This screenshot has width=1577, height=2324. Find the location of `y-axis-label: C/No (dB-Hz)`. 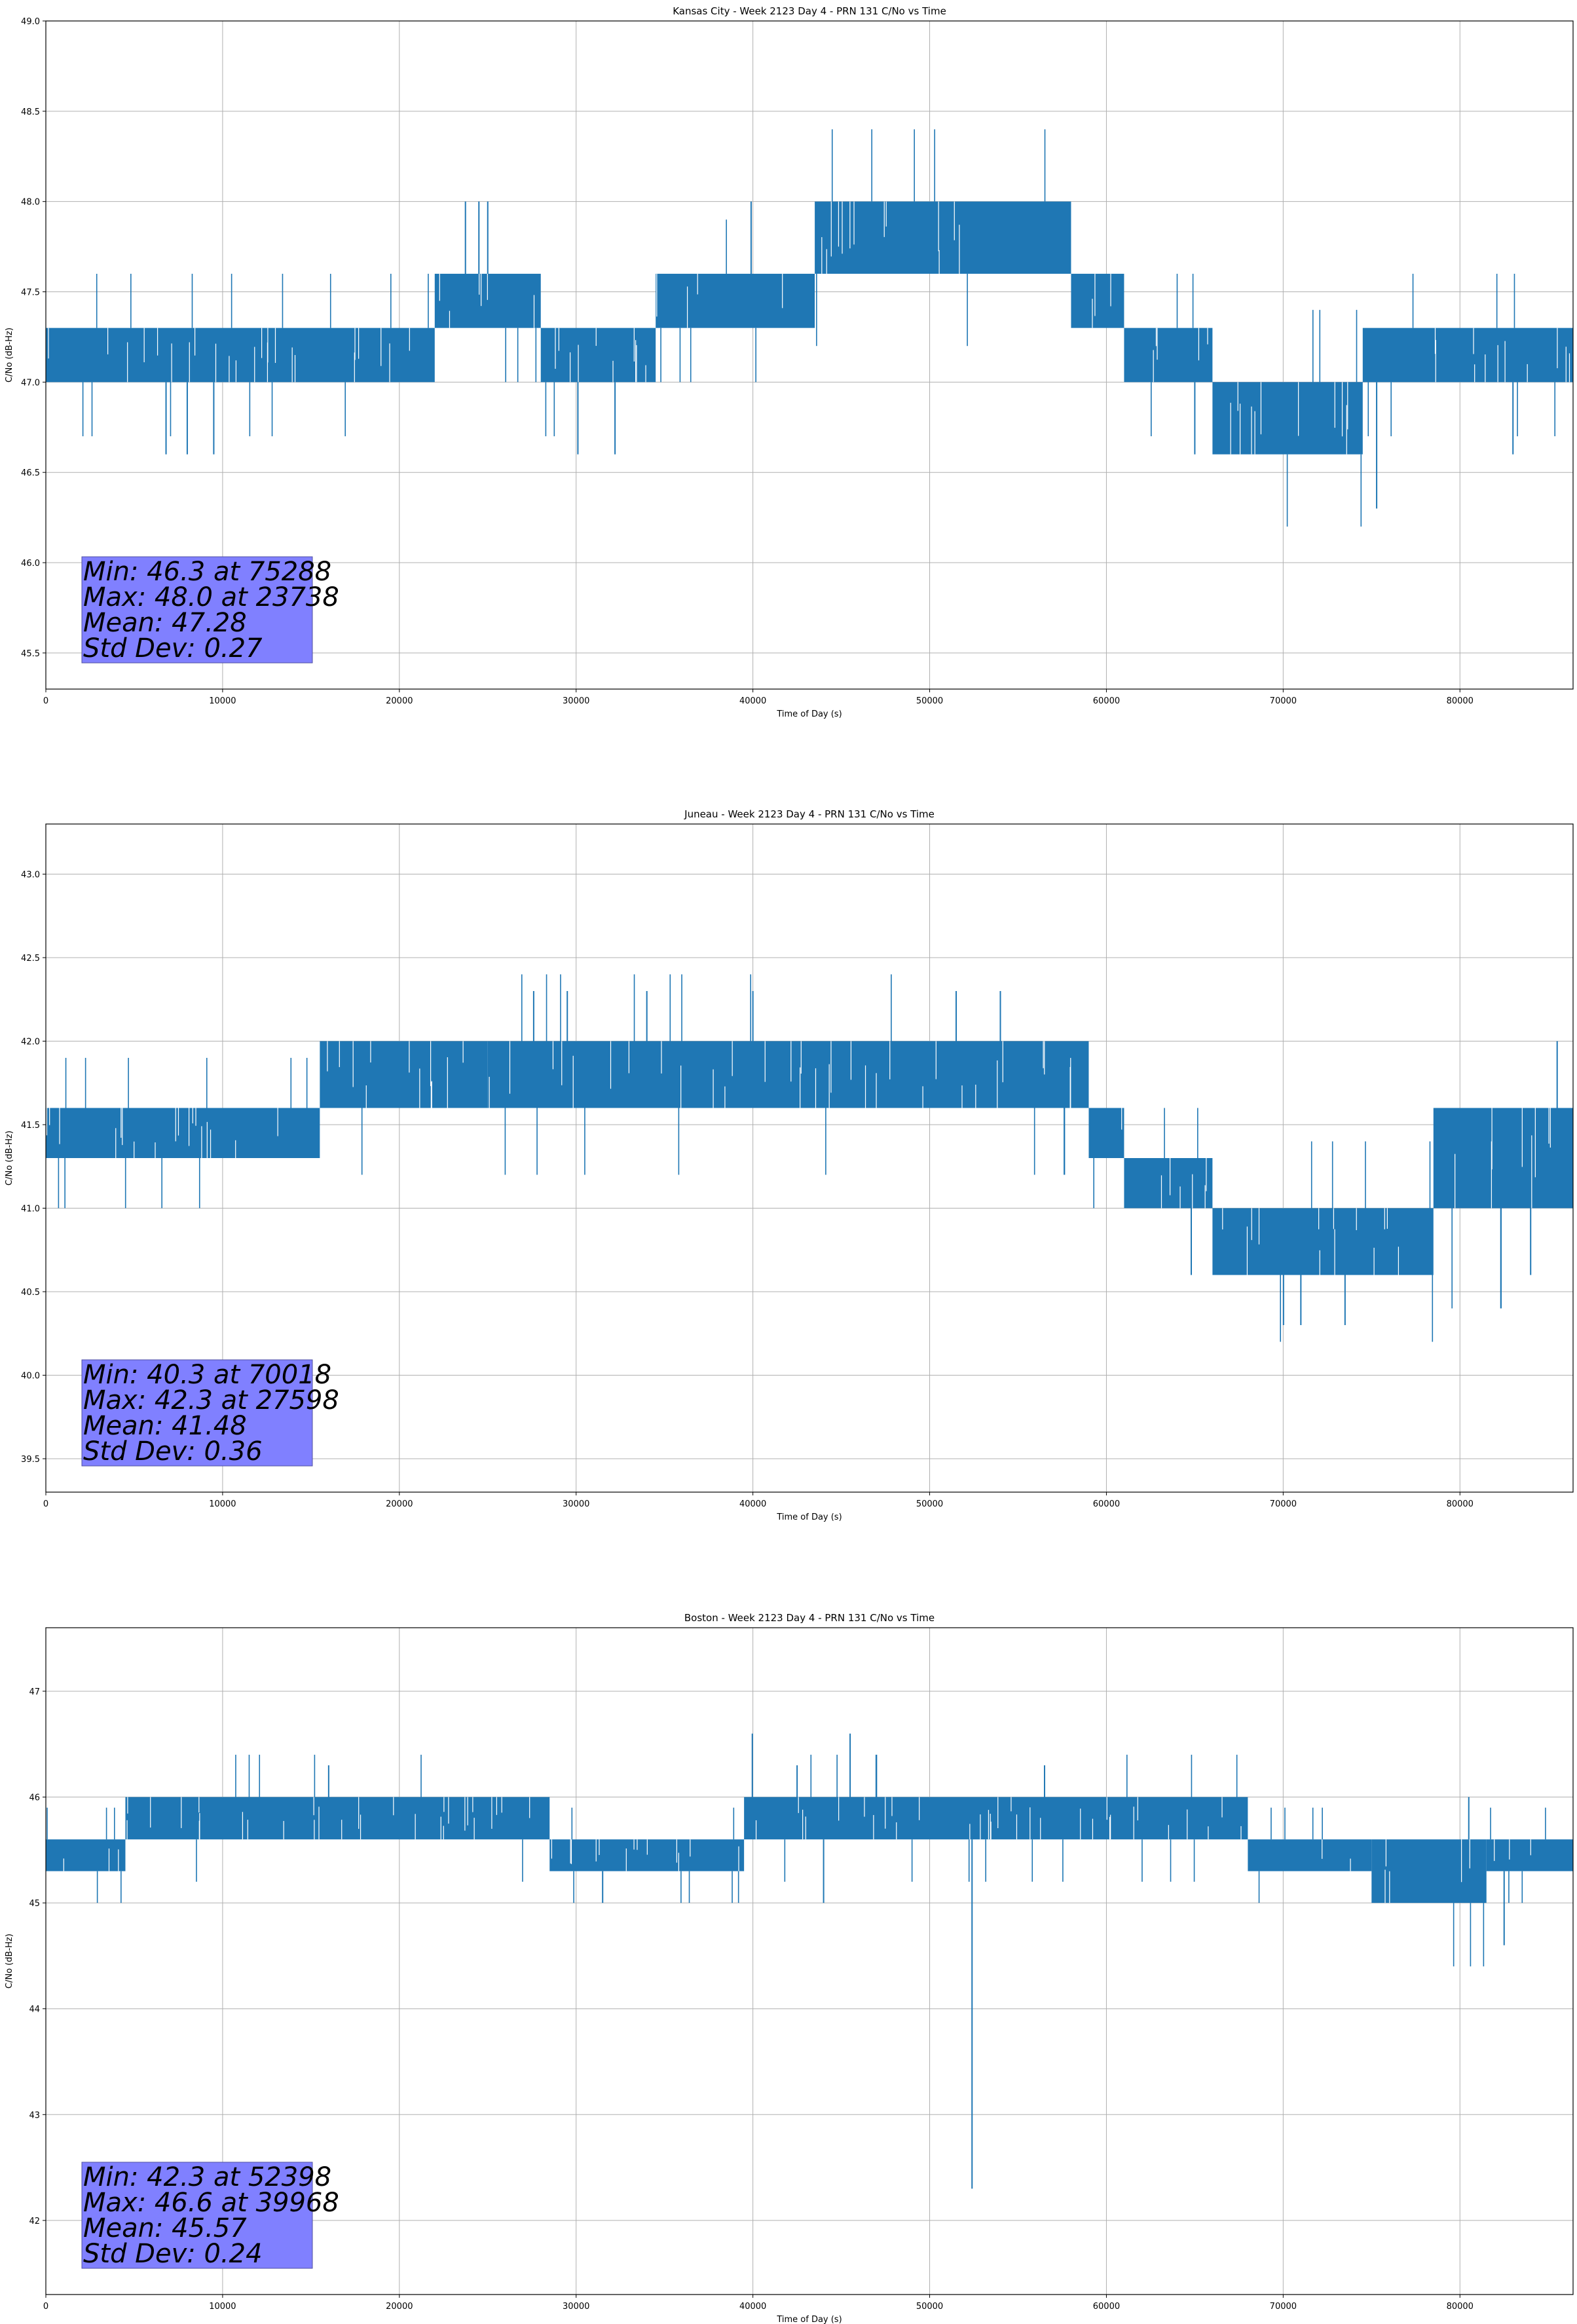

y-axis-label: C/No (dB-Hz) is located at coordinates (9, 355).